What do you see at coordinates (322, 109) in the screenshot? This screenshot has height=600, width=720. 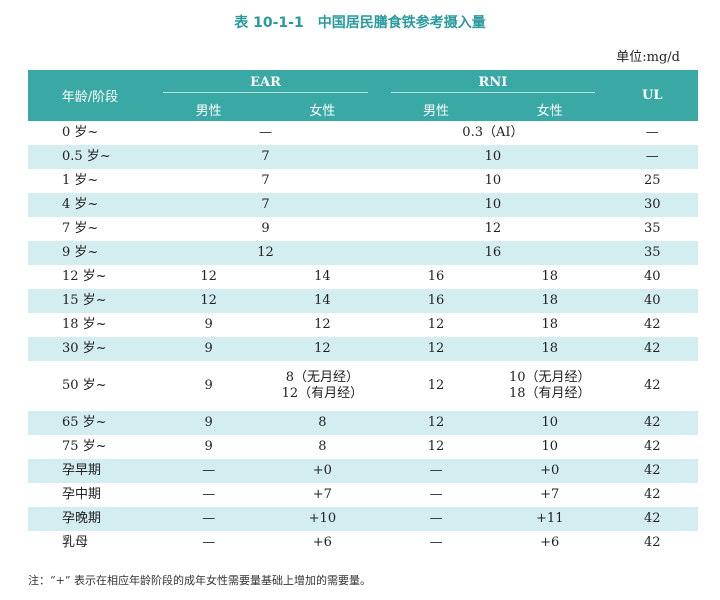 I see `header-ear-female: 女性` at bounding box center [322, 109].